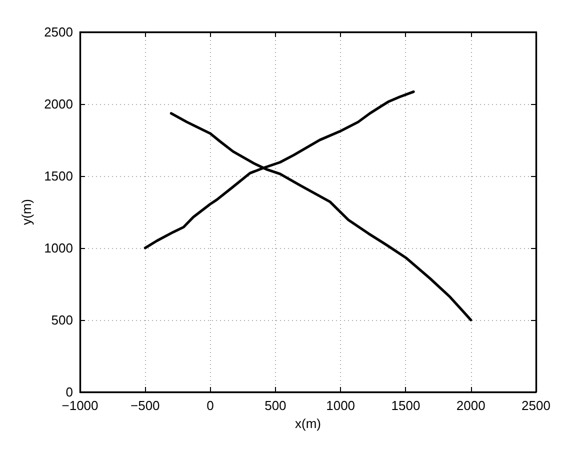 The image size is (585, 449). I want to click on y-axis-title: y(m), so click(26, 212).